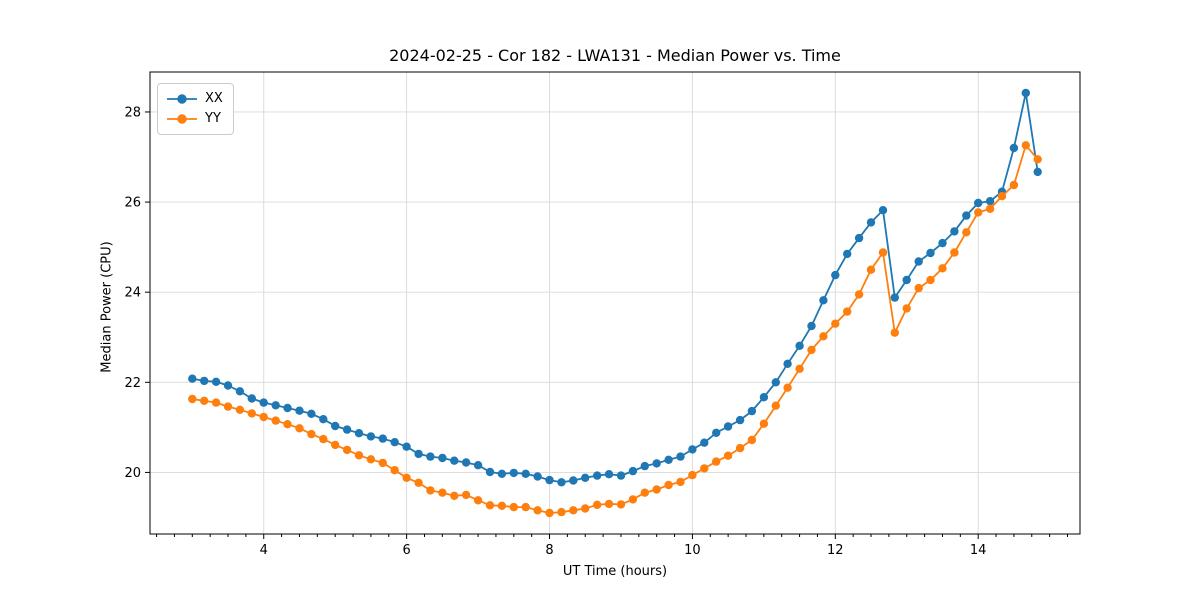  I want to click on legend-label-xx: XX, so click(214, 98).